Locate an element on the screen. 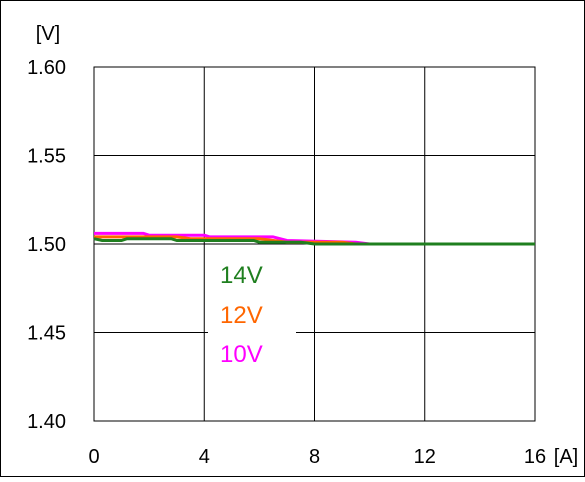 This screenshot has height=482, width=585. x-tick-label: 8 is located at coordinates (314, 457).